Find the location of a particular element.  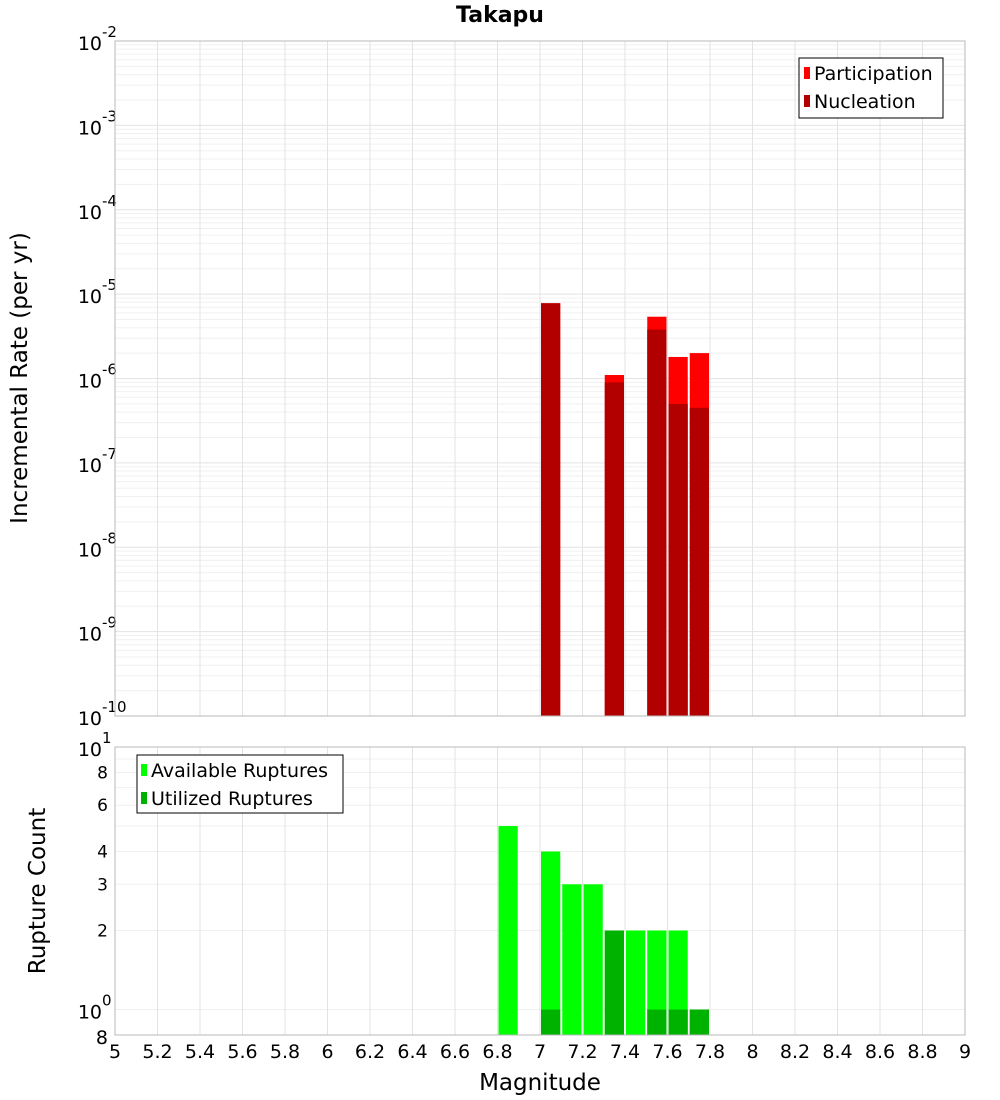

nucleation-legend-label: Nucleation is located at coordinates (865, 102).